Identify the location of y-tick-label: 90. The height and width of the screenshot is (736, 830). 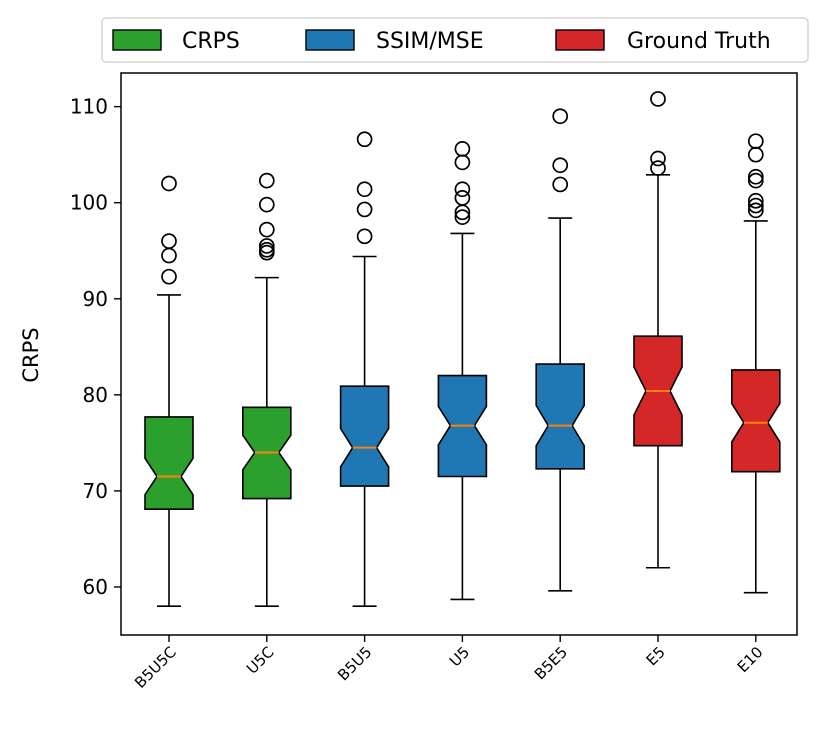
(95, 299).